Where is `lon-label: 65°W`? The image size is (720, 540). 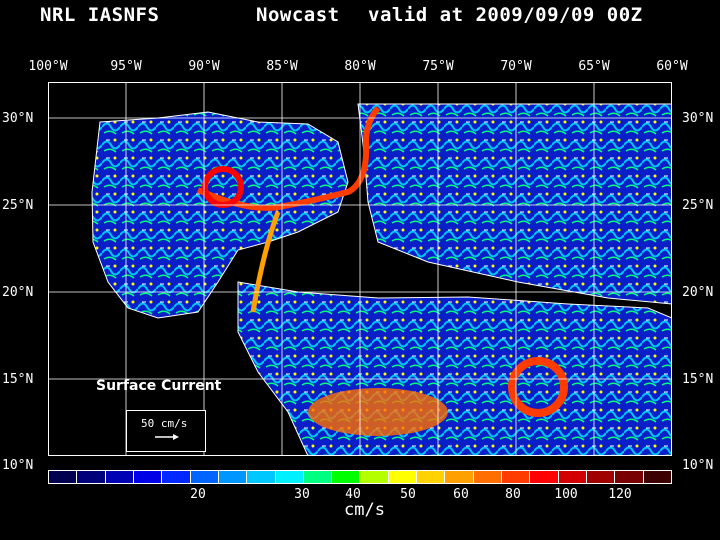
lon-label: 65°W is located at coordinates (594, 66).